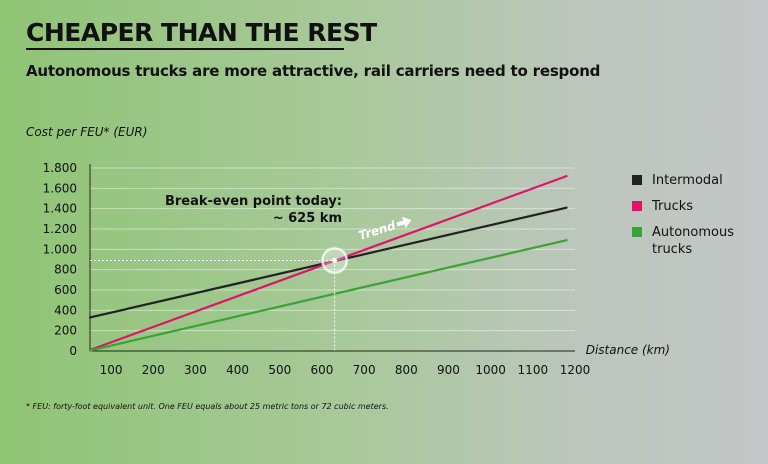 The height and width of the screenshot is (464, 768). Describe the element at coordinates (65, 290) in the screenshot. I see `y-tick-label: 600` at that location.